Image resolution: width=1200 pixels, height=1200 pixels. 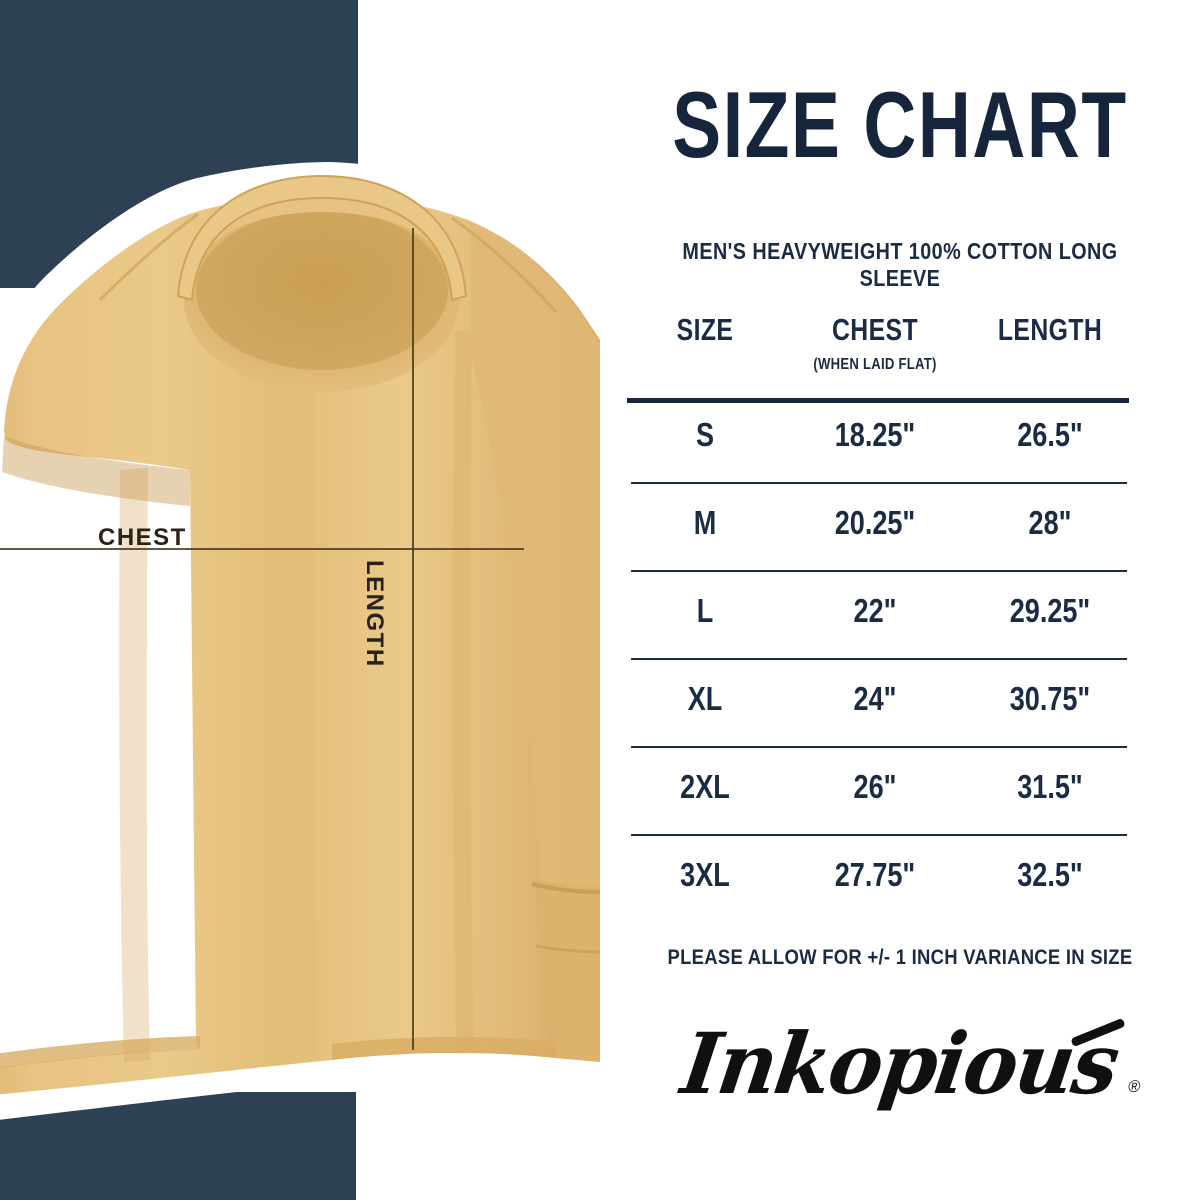 I want to click on table-row: 3XL 27.75" 32.5", so click(x=873, y=880).